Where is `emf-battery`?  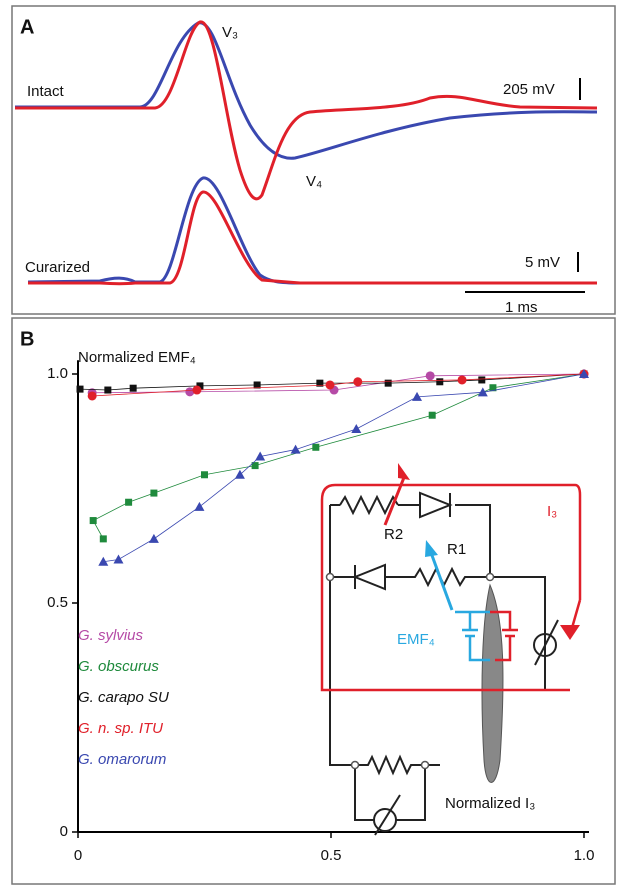
emf-battery is located at coordinates (472, 636).